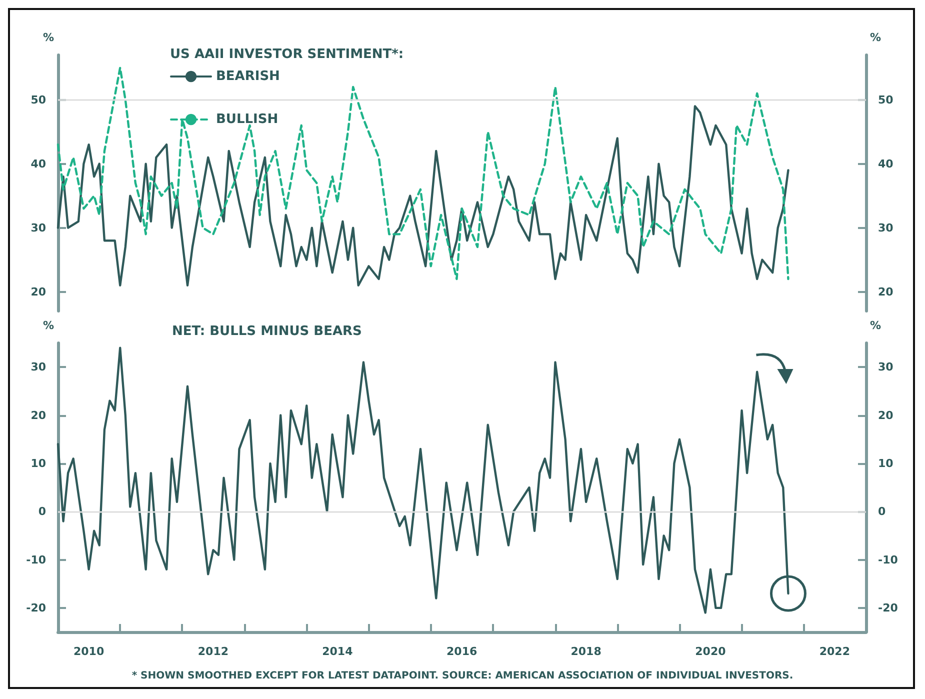  Describe the element at coordinates (248, 76) in the screenshot. I see `legend-label: BEARISH` at that location.